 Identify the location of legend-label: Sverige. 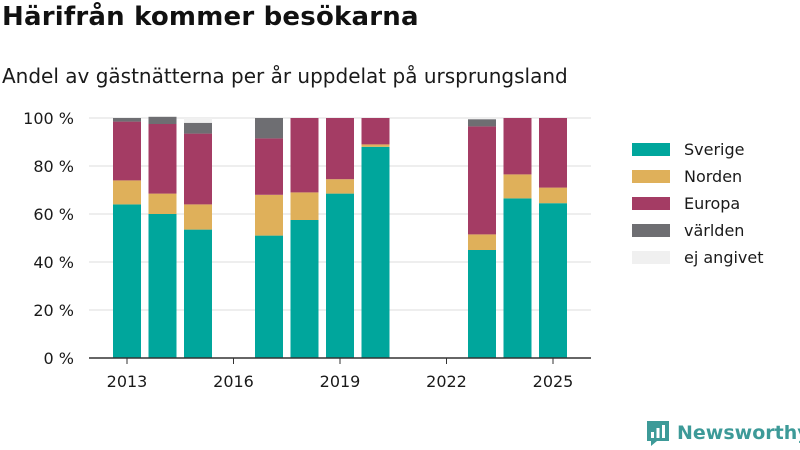
(714, 149).